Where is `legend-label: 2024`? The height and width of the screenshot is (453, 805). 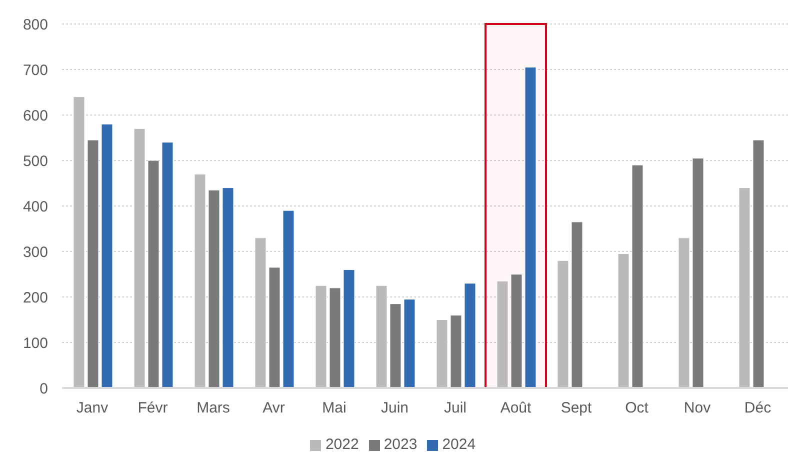 legend-label: 2024 is located at coordinates (459, 444).